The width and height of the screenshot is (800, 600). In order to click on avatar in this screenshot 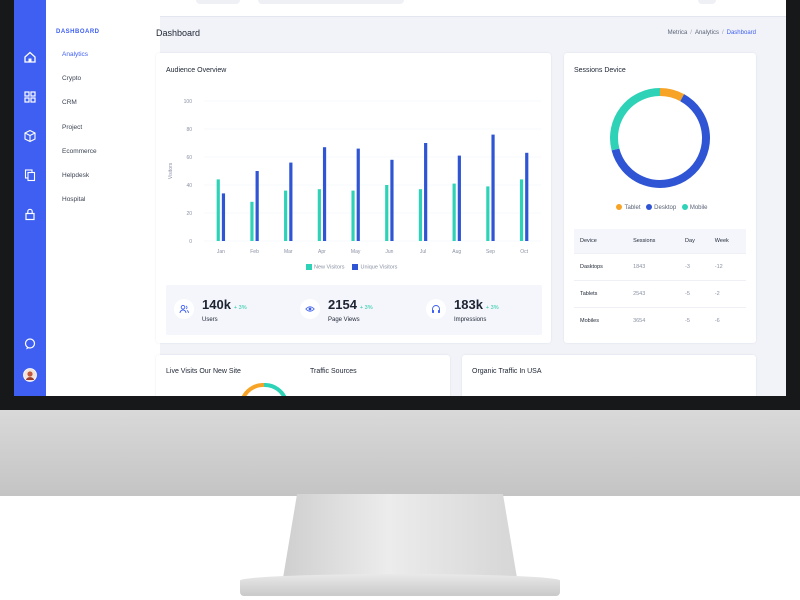, I will do `click(30, 375)`.